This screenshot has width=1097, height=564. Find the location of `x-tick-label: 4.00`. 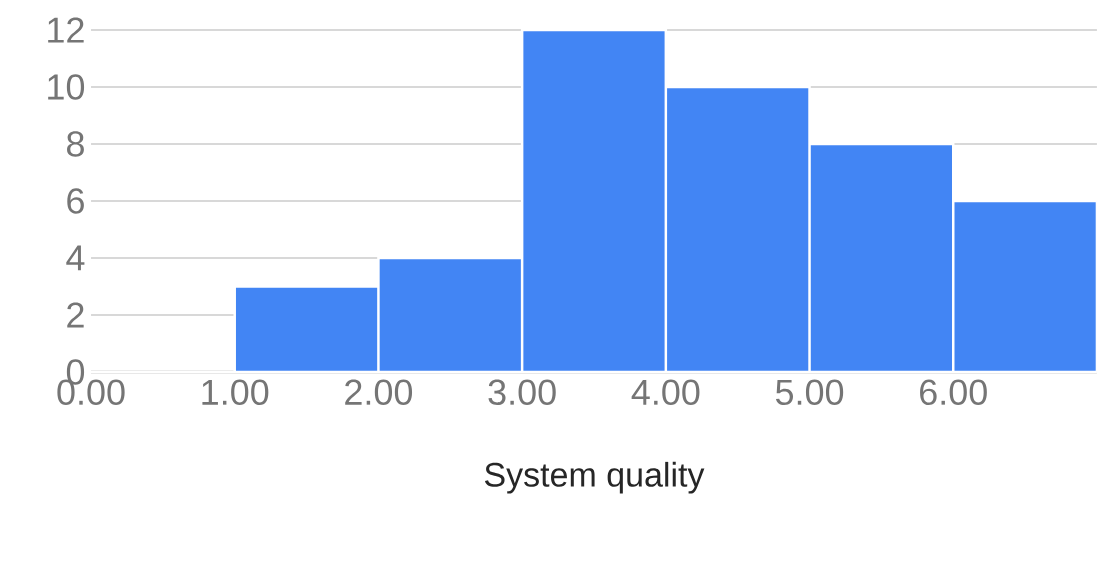

x-tick-label: 4.00 is located at coordinates (665, 392).